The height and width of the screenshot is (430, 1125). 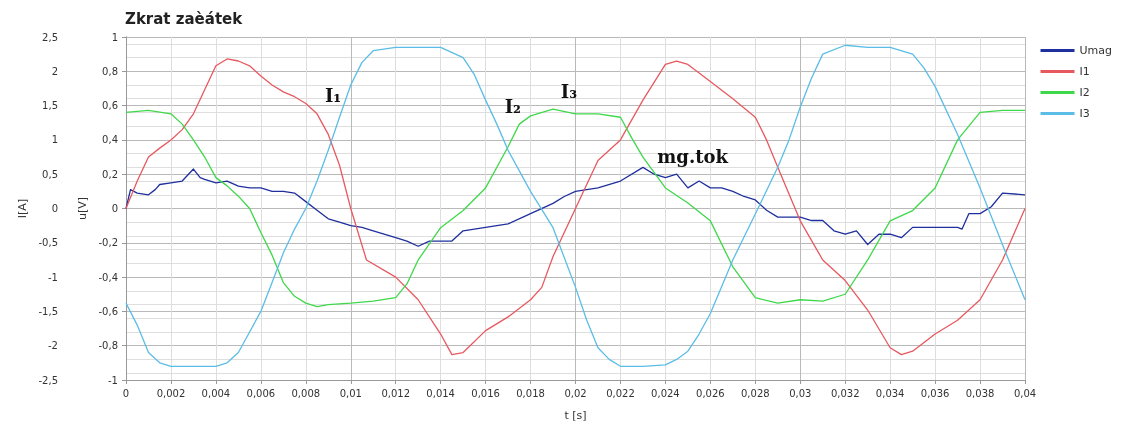 What do you see at coordinates (110, 140) in the screenshot?
I see `y2-tick-label: 0,4` at bounding box center [110, 140].